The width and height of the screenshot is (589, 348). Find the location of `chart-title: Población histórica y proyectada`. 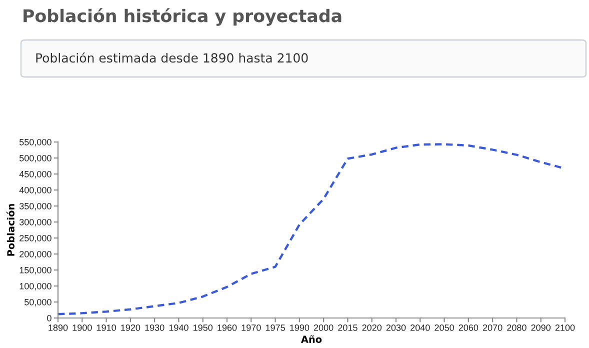

chart-title: Población histórica y proyectada is located at coordinates (183, 17).